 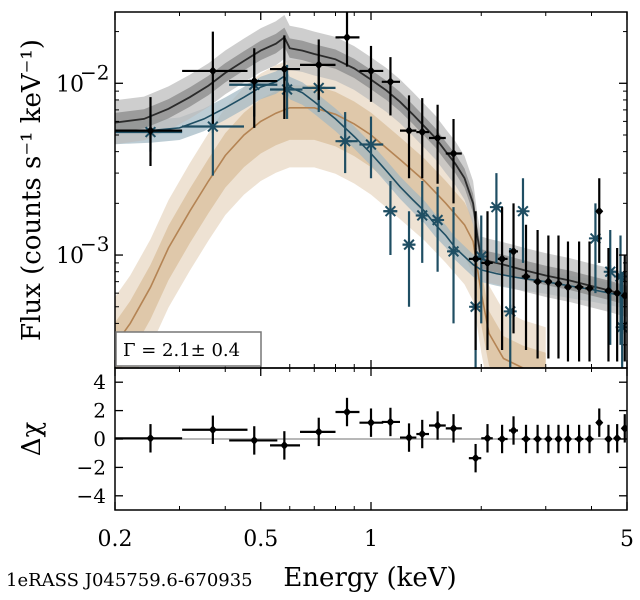 What do you see at coordinates (99, 411) in the screenshot?
I see `residual-y-tick-label: 2` at bounding box center [99, 411].